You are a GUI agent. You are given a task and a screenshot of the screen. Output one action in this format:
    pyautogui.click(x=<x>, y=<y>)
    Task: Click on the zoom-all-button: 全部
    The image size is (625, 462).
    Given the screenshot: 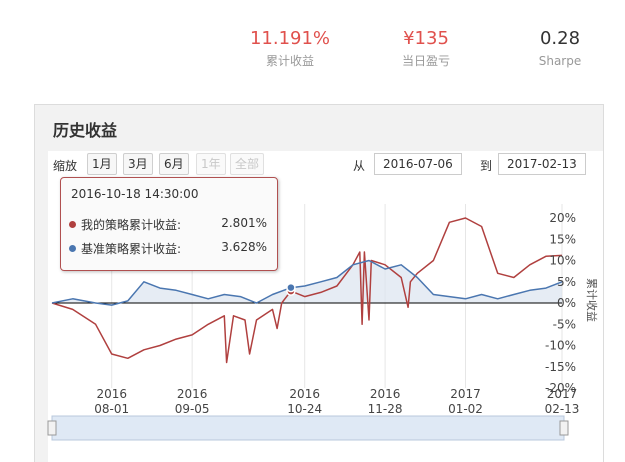 What is the action you would take?
    pyautogui.click(x=247, y=164)
    